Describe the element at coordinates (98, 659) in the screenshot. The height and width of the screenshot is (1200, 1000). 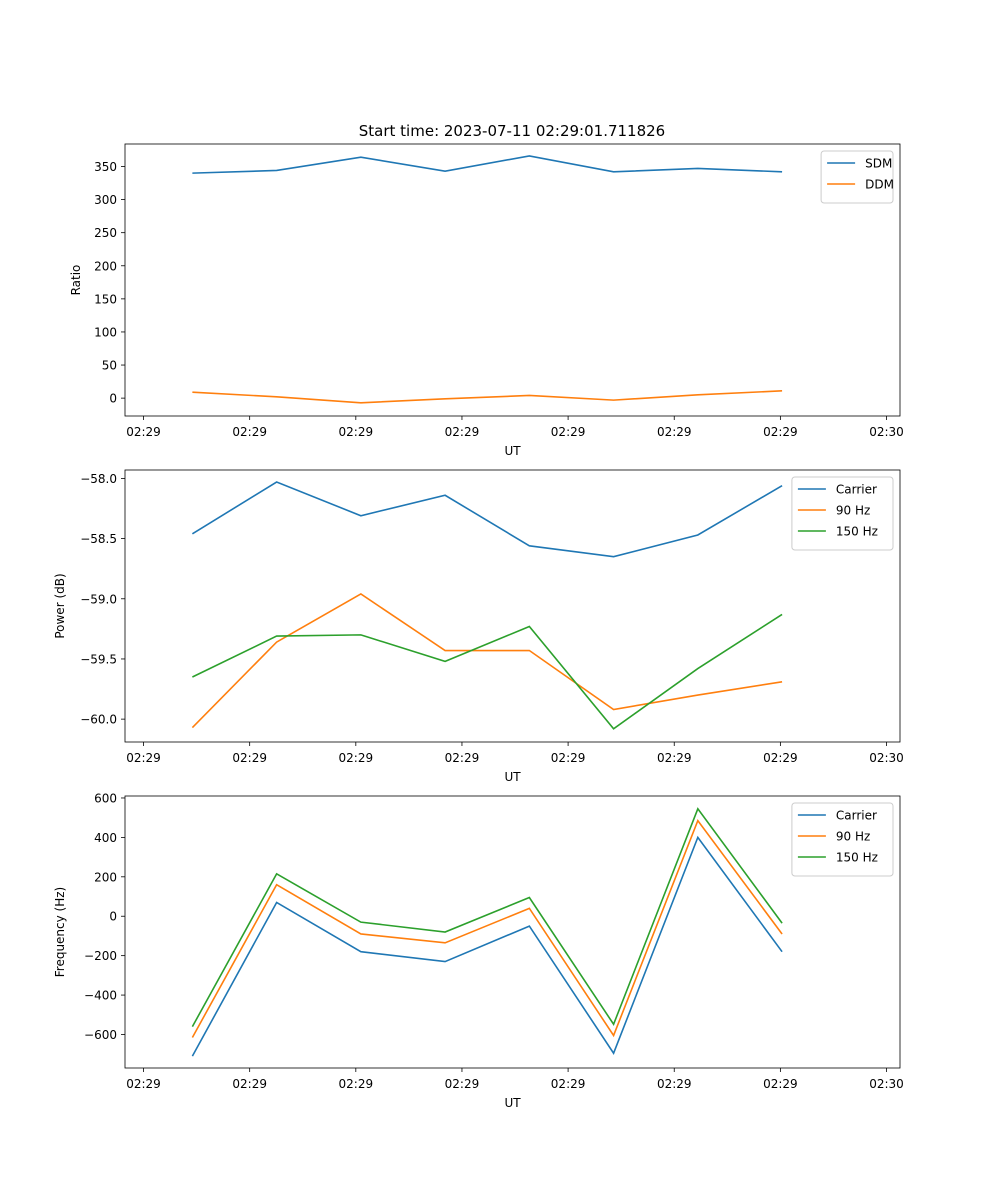
I see `y-tick-label: −59.5` at that location.